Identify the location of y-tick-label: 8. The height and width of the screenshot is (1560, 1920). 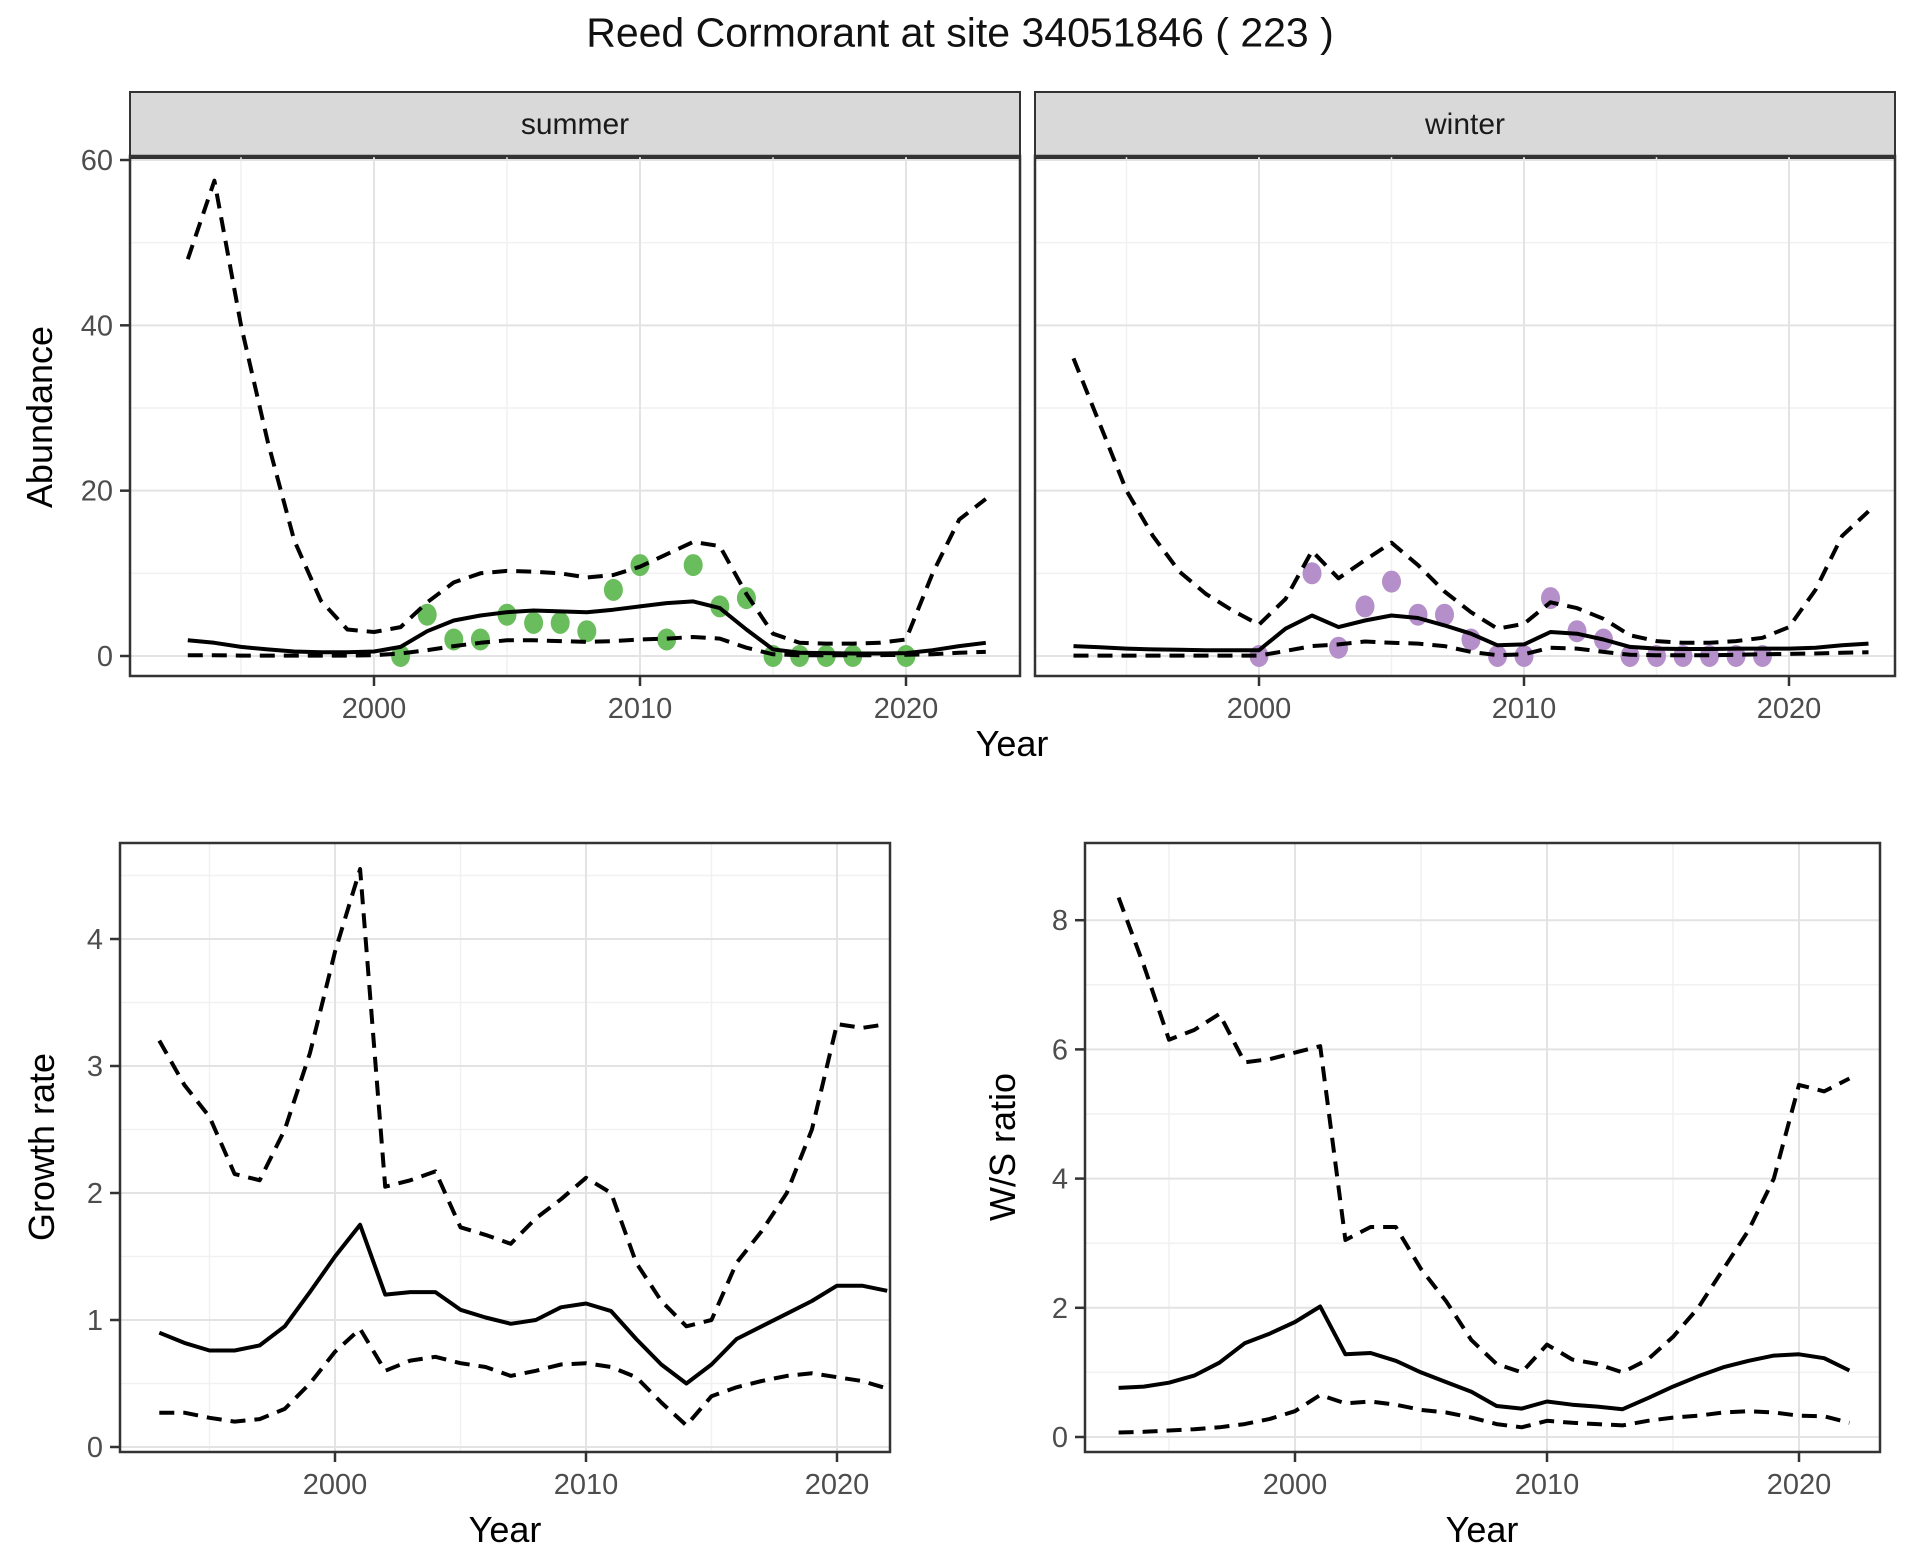
(1060, 921).